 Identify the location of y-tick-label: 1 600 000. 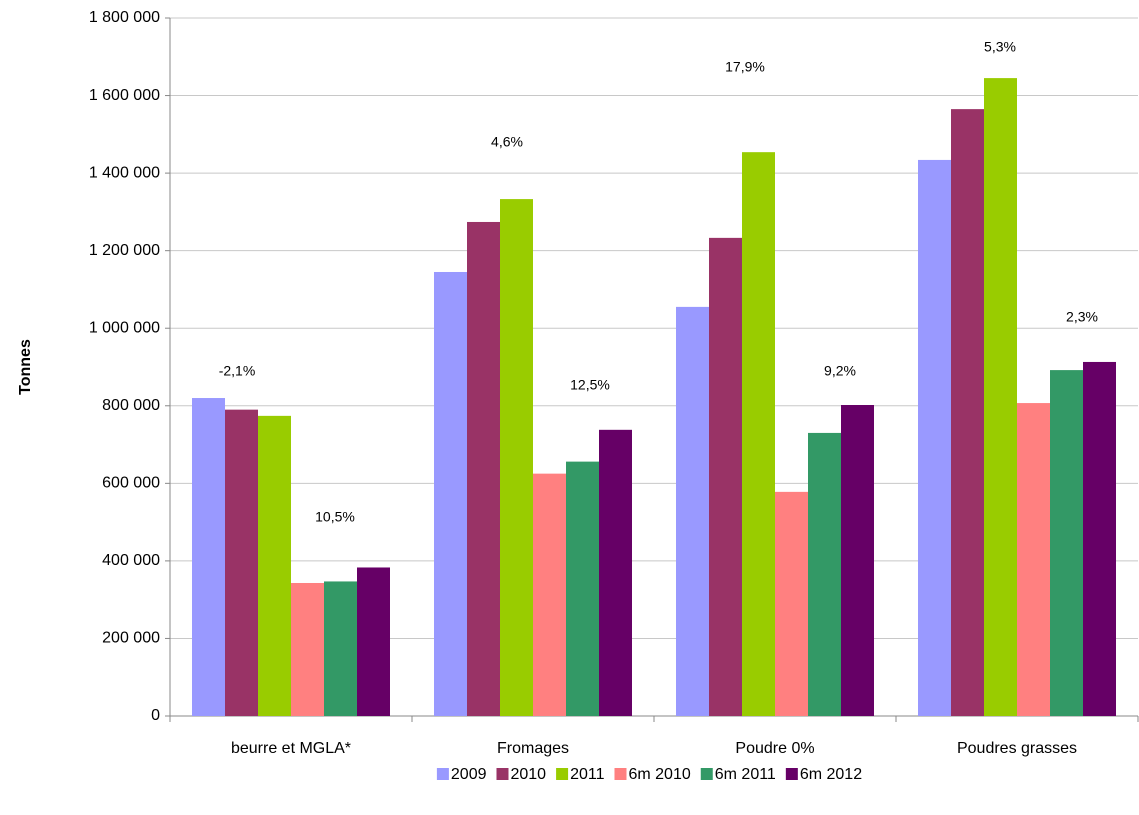
(124, 95).